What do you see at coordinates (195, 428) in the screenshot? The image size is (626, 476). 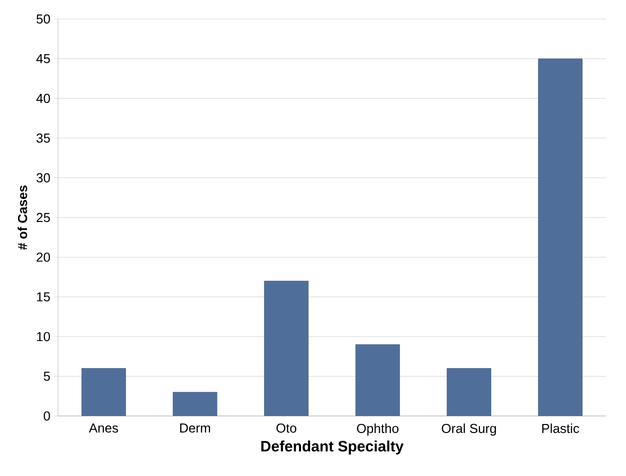 I see `x-tick-label: Derm` at bounding box center [195, 428].